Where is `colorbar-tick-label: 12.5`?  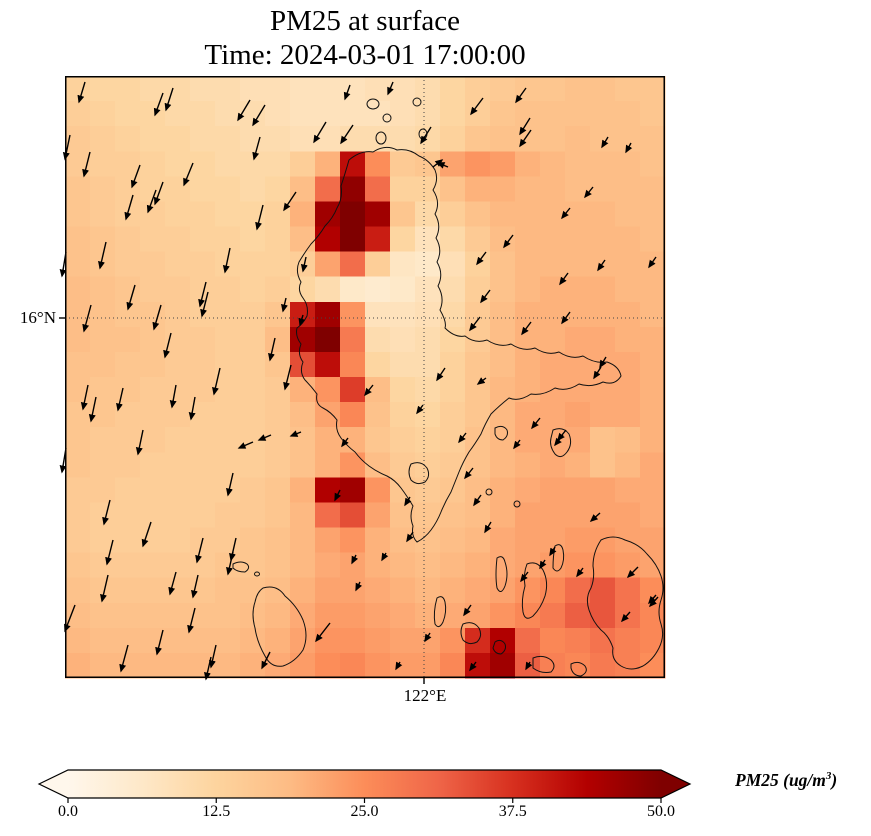
colorbar-tick-label: 12.5 is located at coordinates (216, 811).